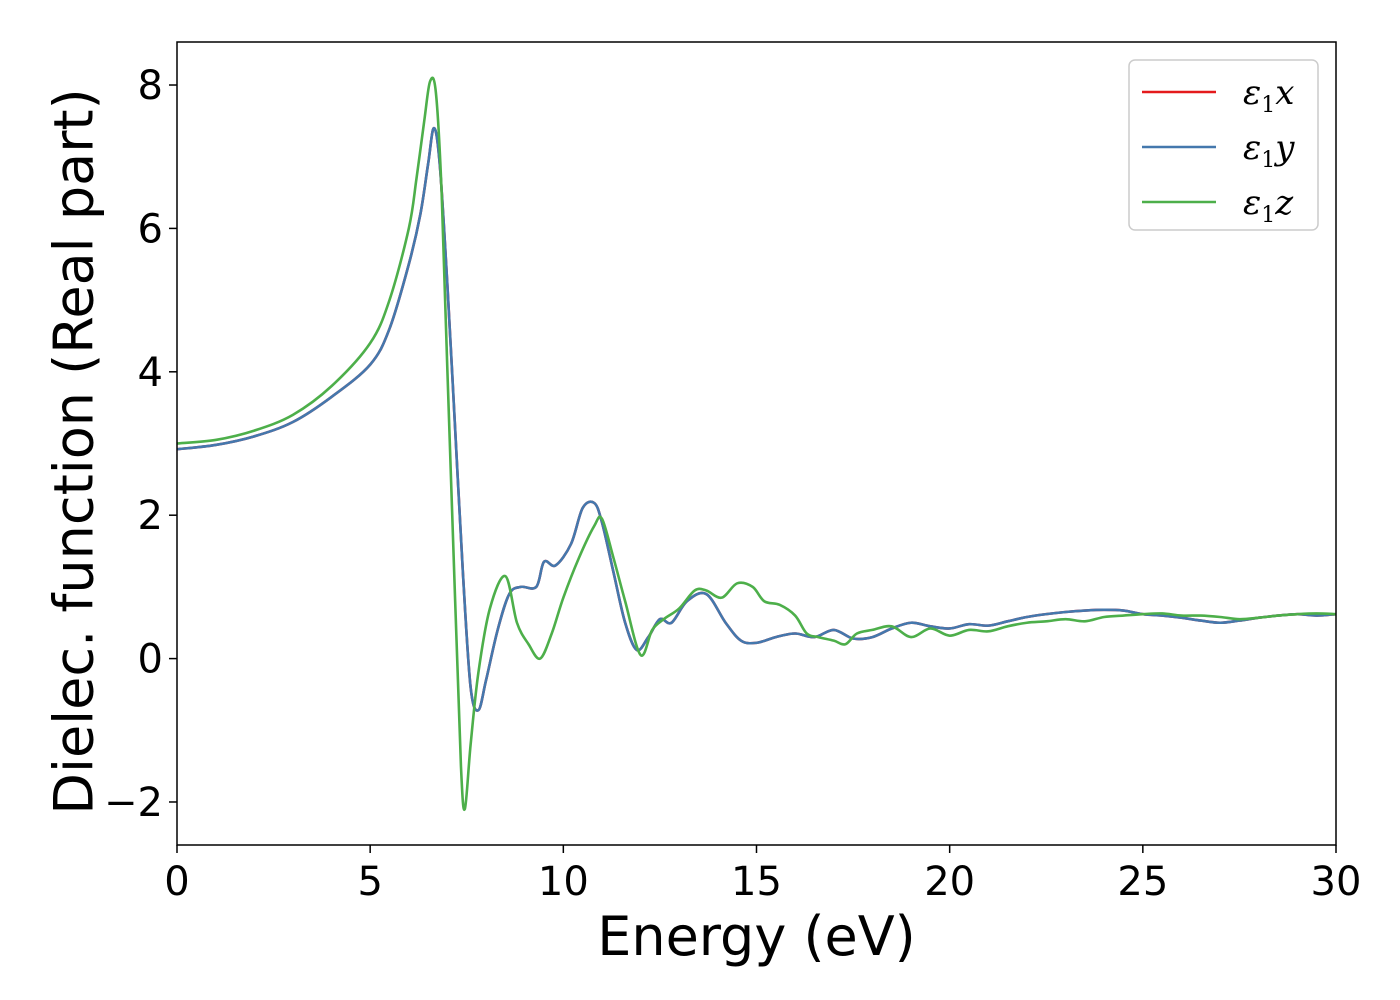 Image resolution: width=1400 pixels, height=1000 pixels. I want to click on x-tick-label: 20, so click(949, 882).